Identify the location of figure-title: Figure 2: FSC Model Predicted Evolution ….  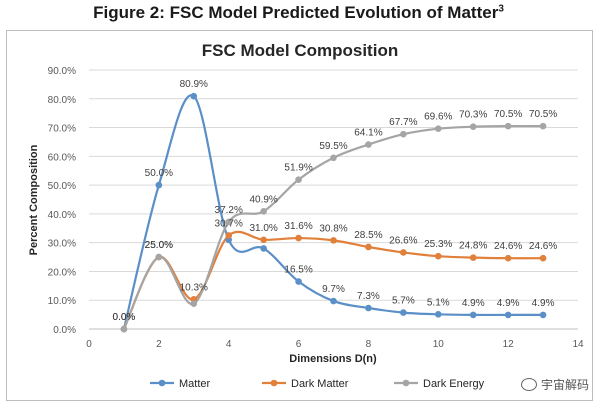
(298, 12).